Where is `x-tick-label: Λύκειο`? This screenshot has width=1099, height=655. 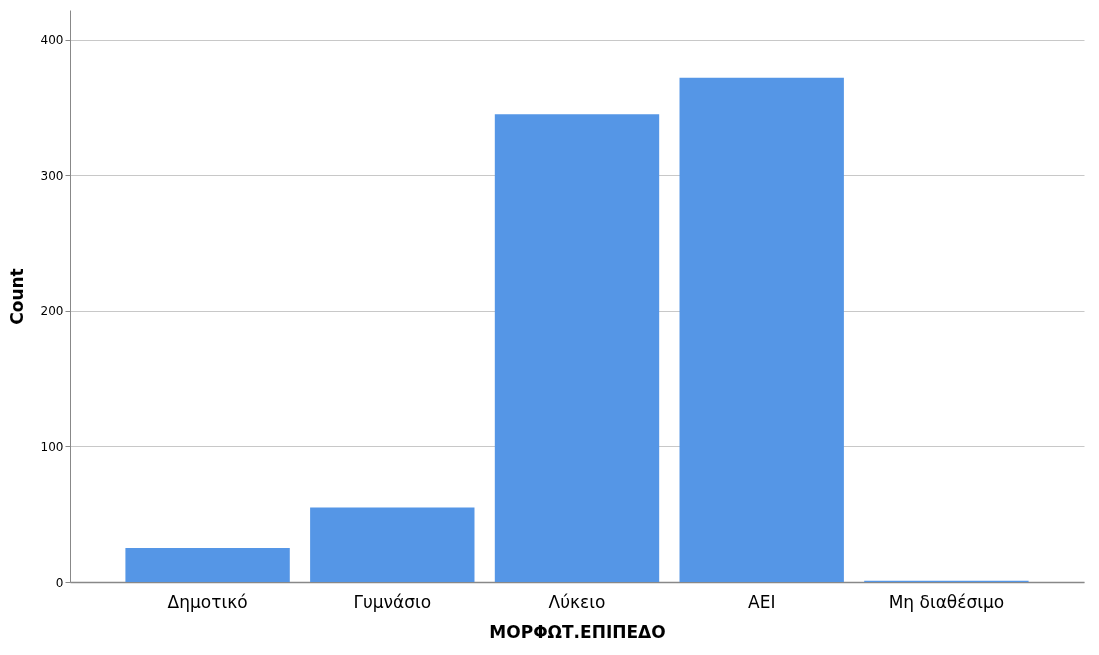 x-tick-label: Λύκειο is located at coordinates (577, 601).